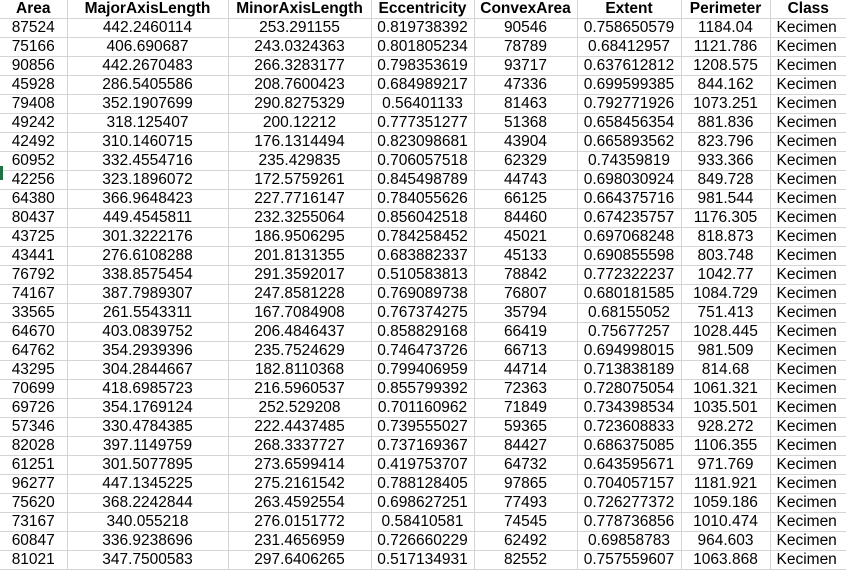 Image resolution: width=846 pixels, height=570 pixels. I want to click on cell-majoraxislength: 310.1460715, so click(148, 142).